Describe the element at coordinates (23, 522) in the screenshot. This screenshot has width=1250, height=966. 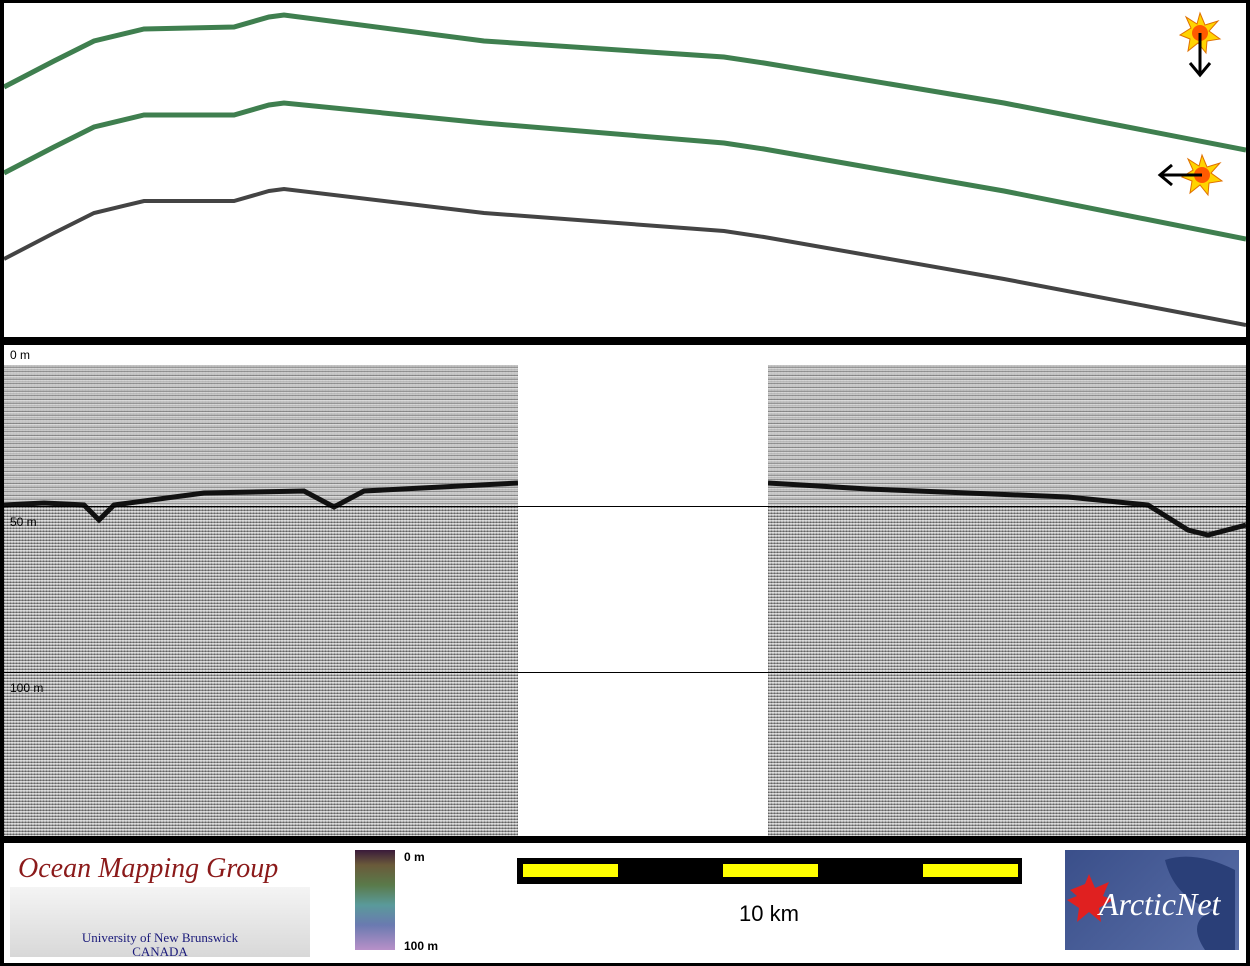
I see `depth-label-50: 50 m` at that location.